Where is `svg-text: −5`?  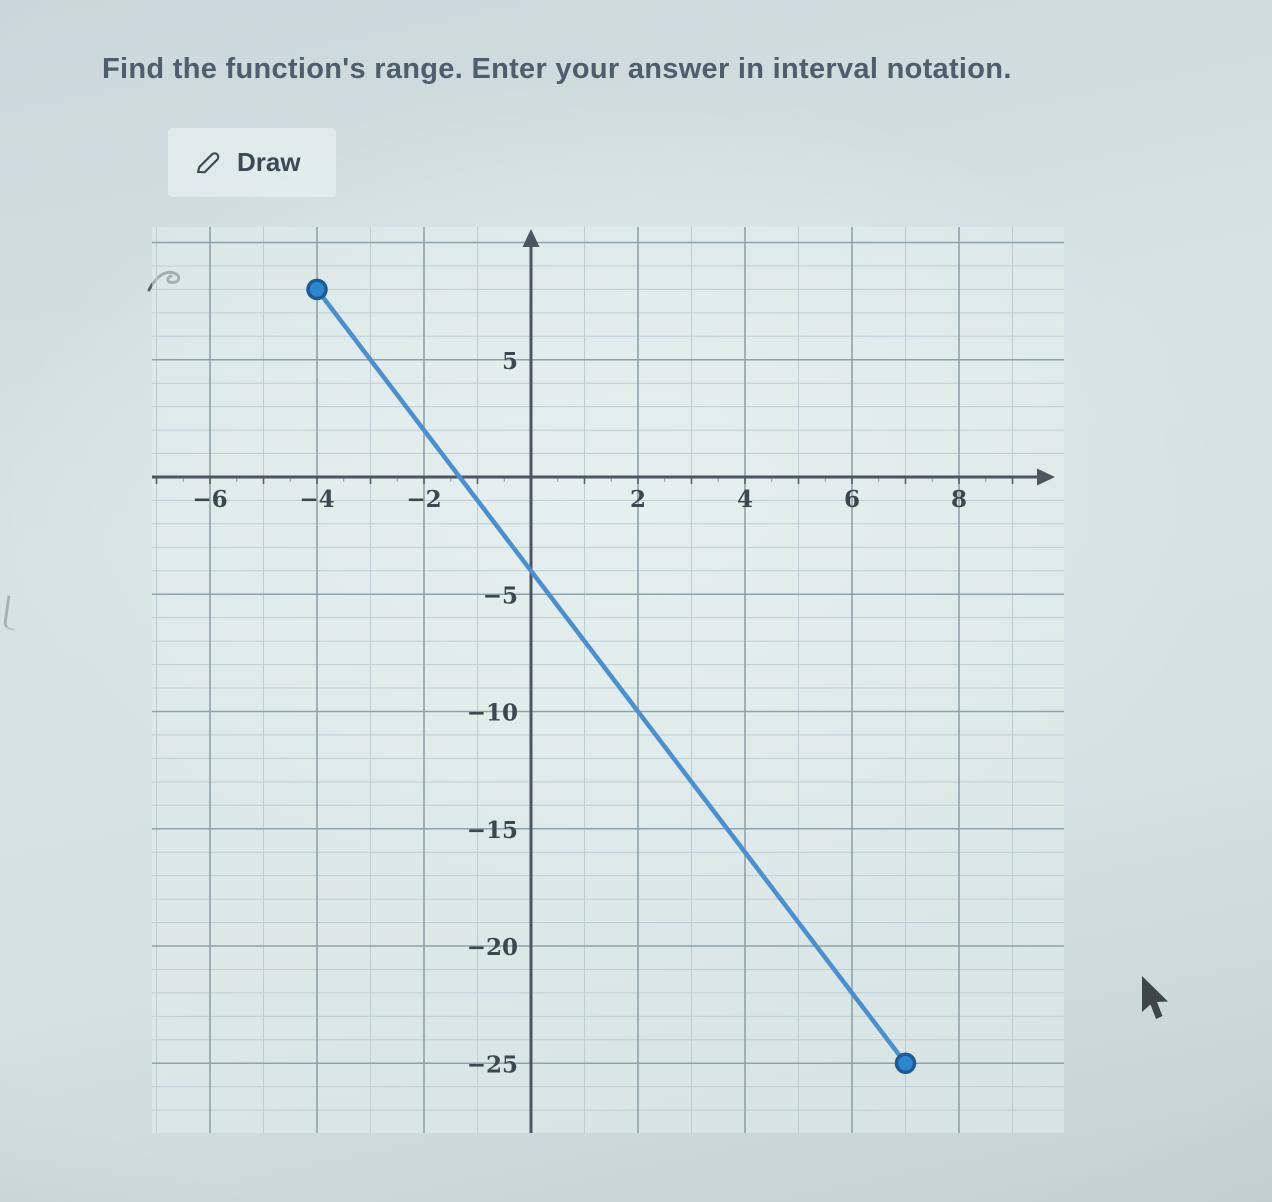
svg-text: −5 is located at coordinates (500, 595).